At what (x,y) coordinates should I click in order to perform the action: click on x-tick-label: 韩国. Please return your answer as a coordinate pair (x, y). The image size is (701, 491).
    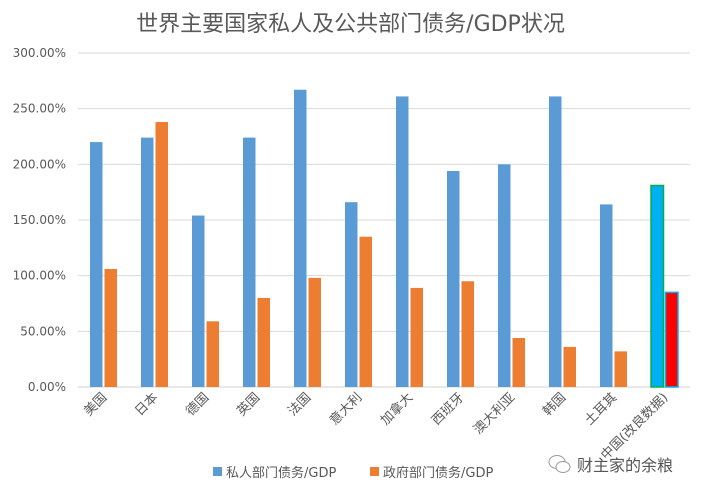
    Looking at the image, I should click on (554, 404).